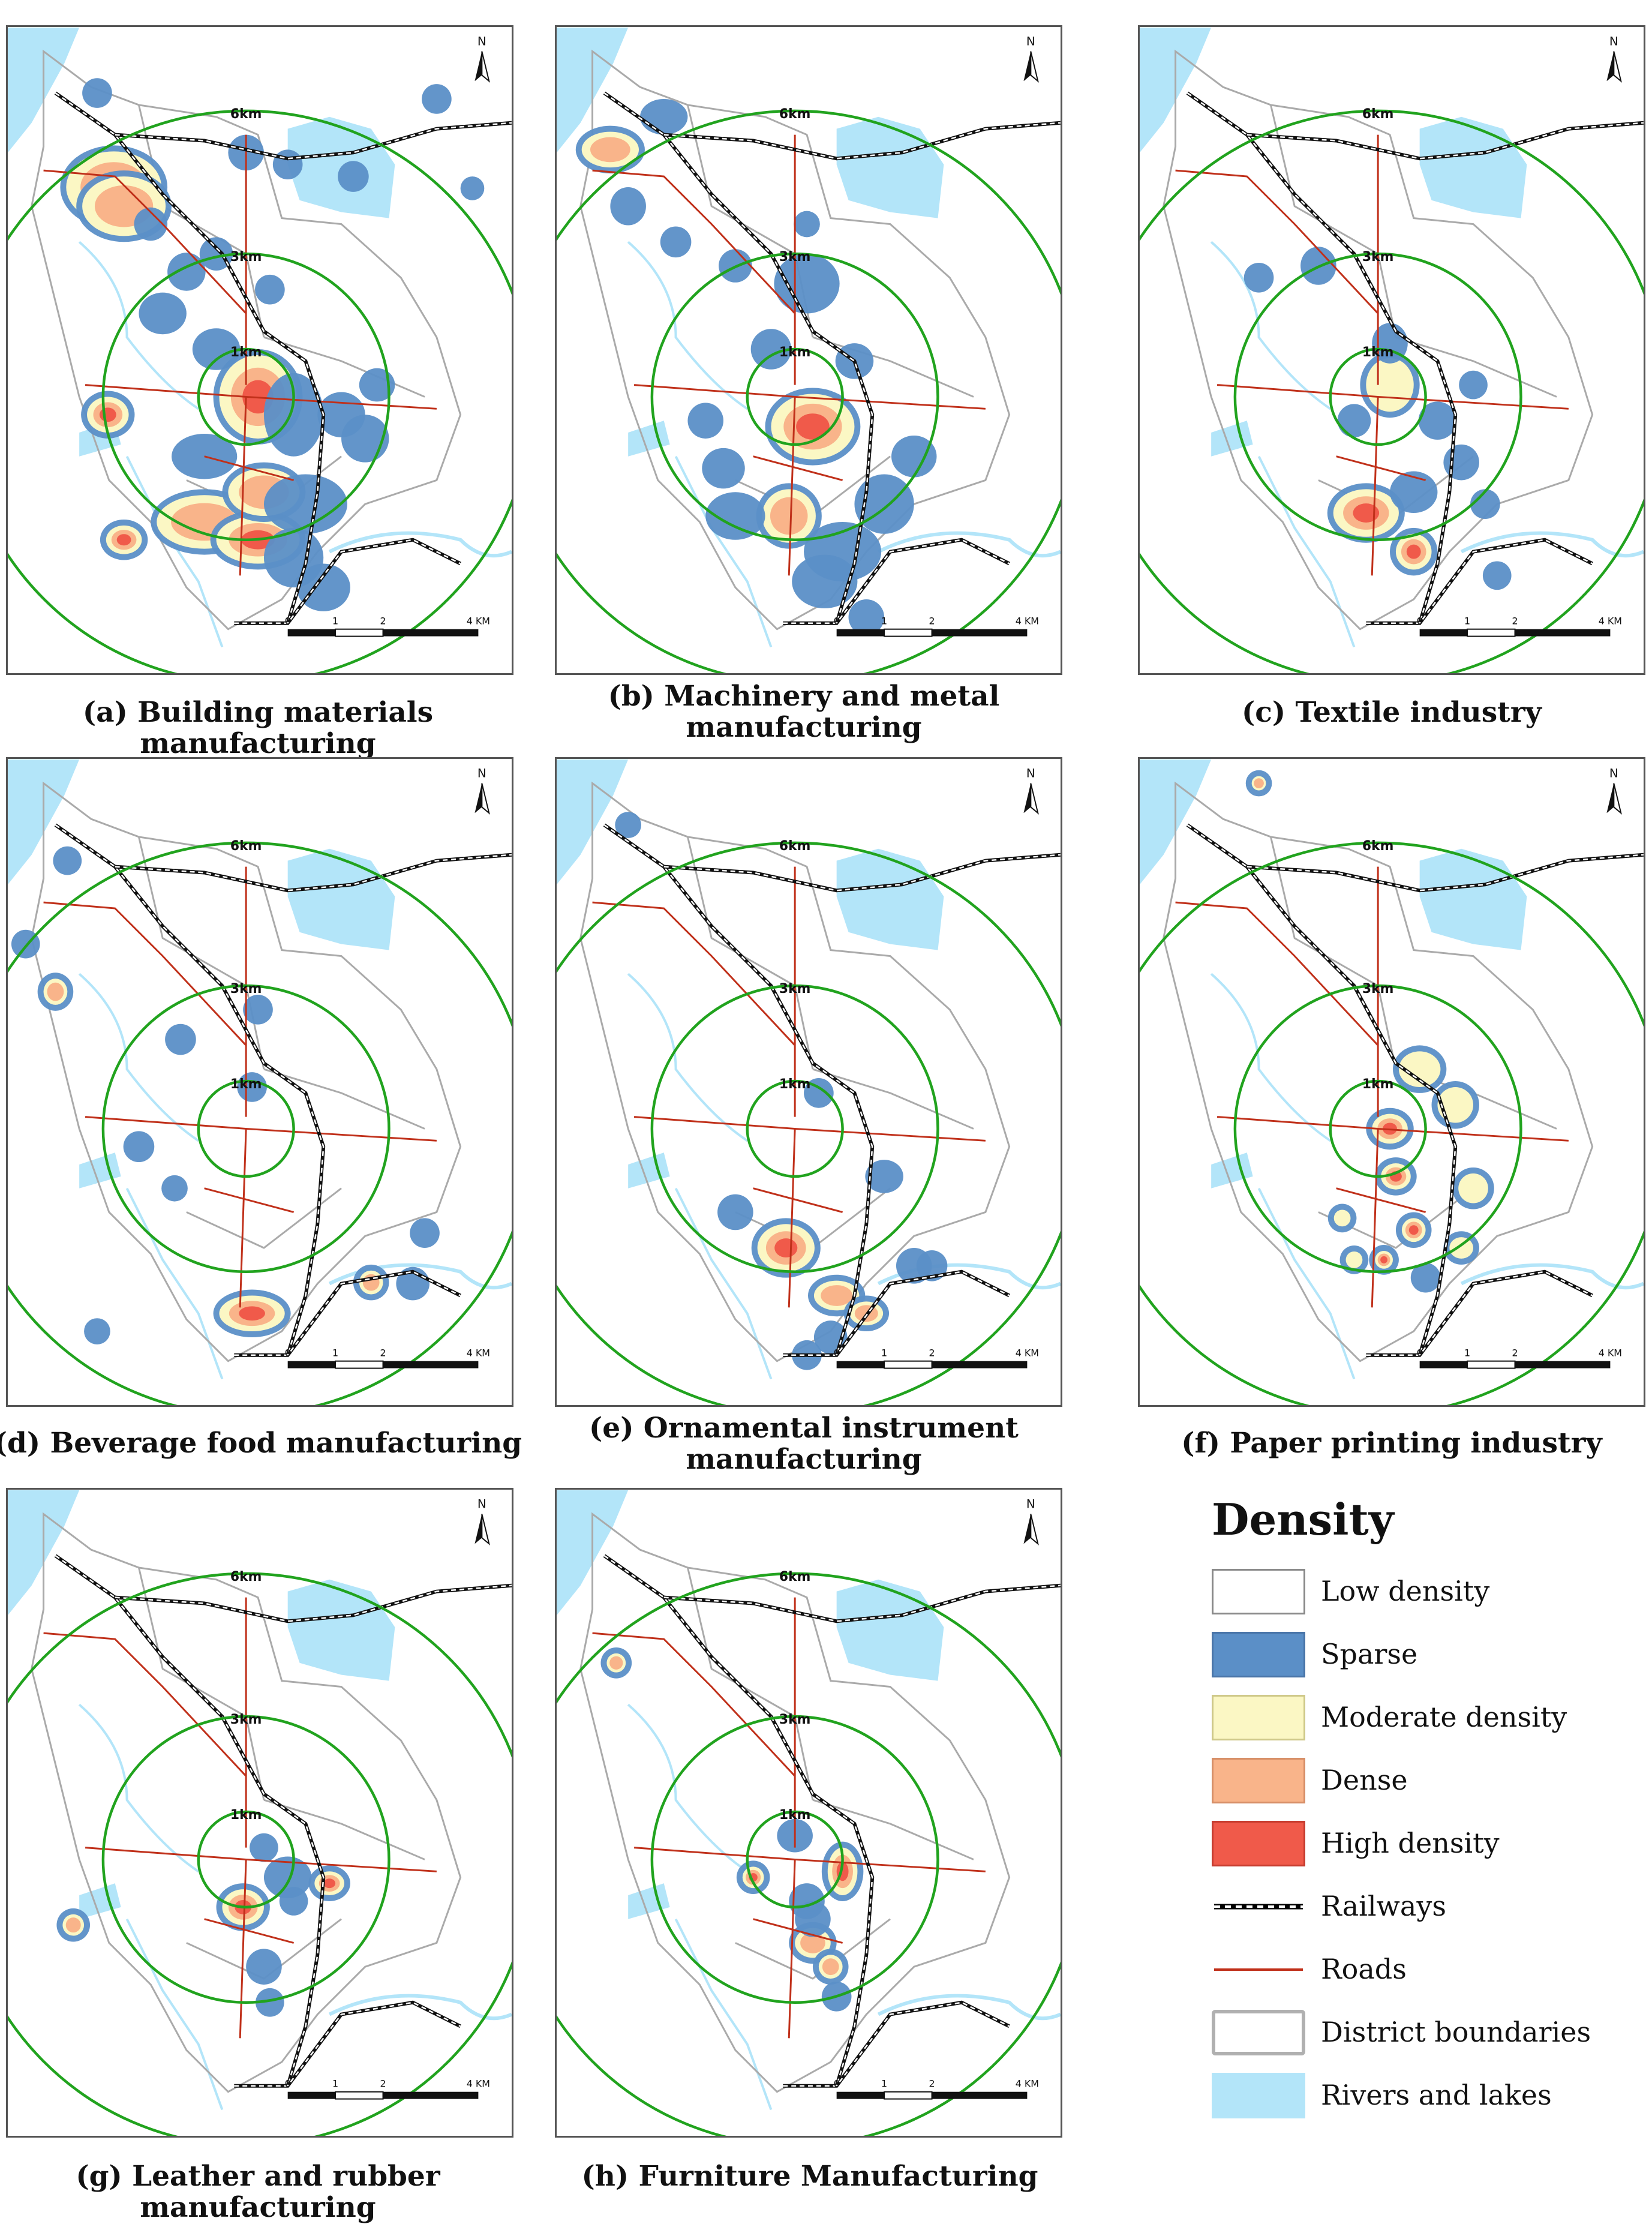 This screenshot has height=2224, width=1652. I want to click on map-caption-e: (e) Ornamental instrument manufacturing, so click(804, 1444).